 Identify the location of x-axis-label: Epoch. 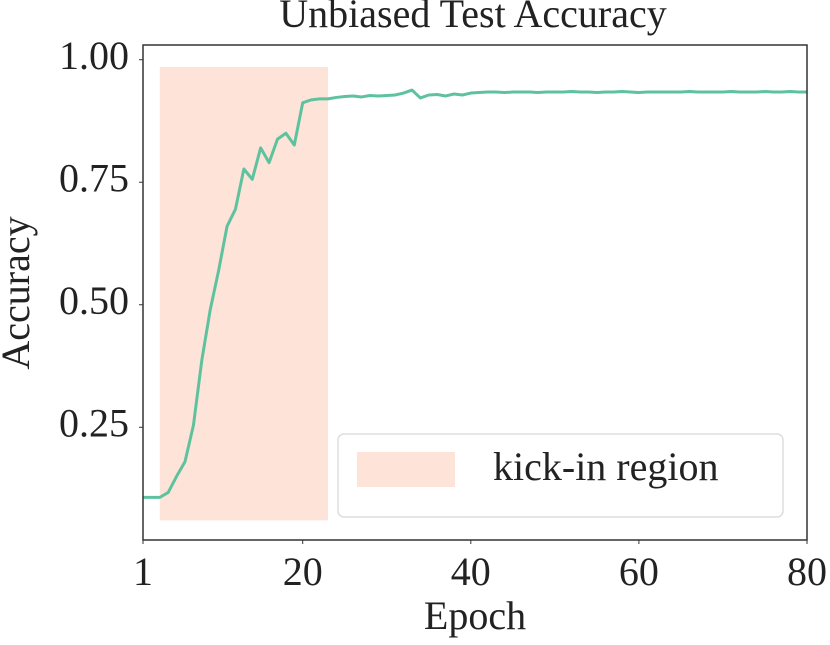
(475, 615).